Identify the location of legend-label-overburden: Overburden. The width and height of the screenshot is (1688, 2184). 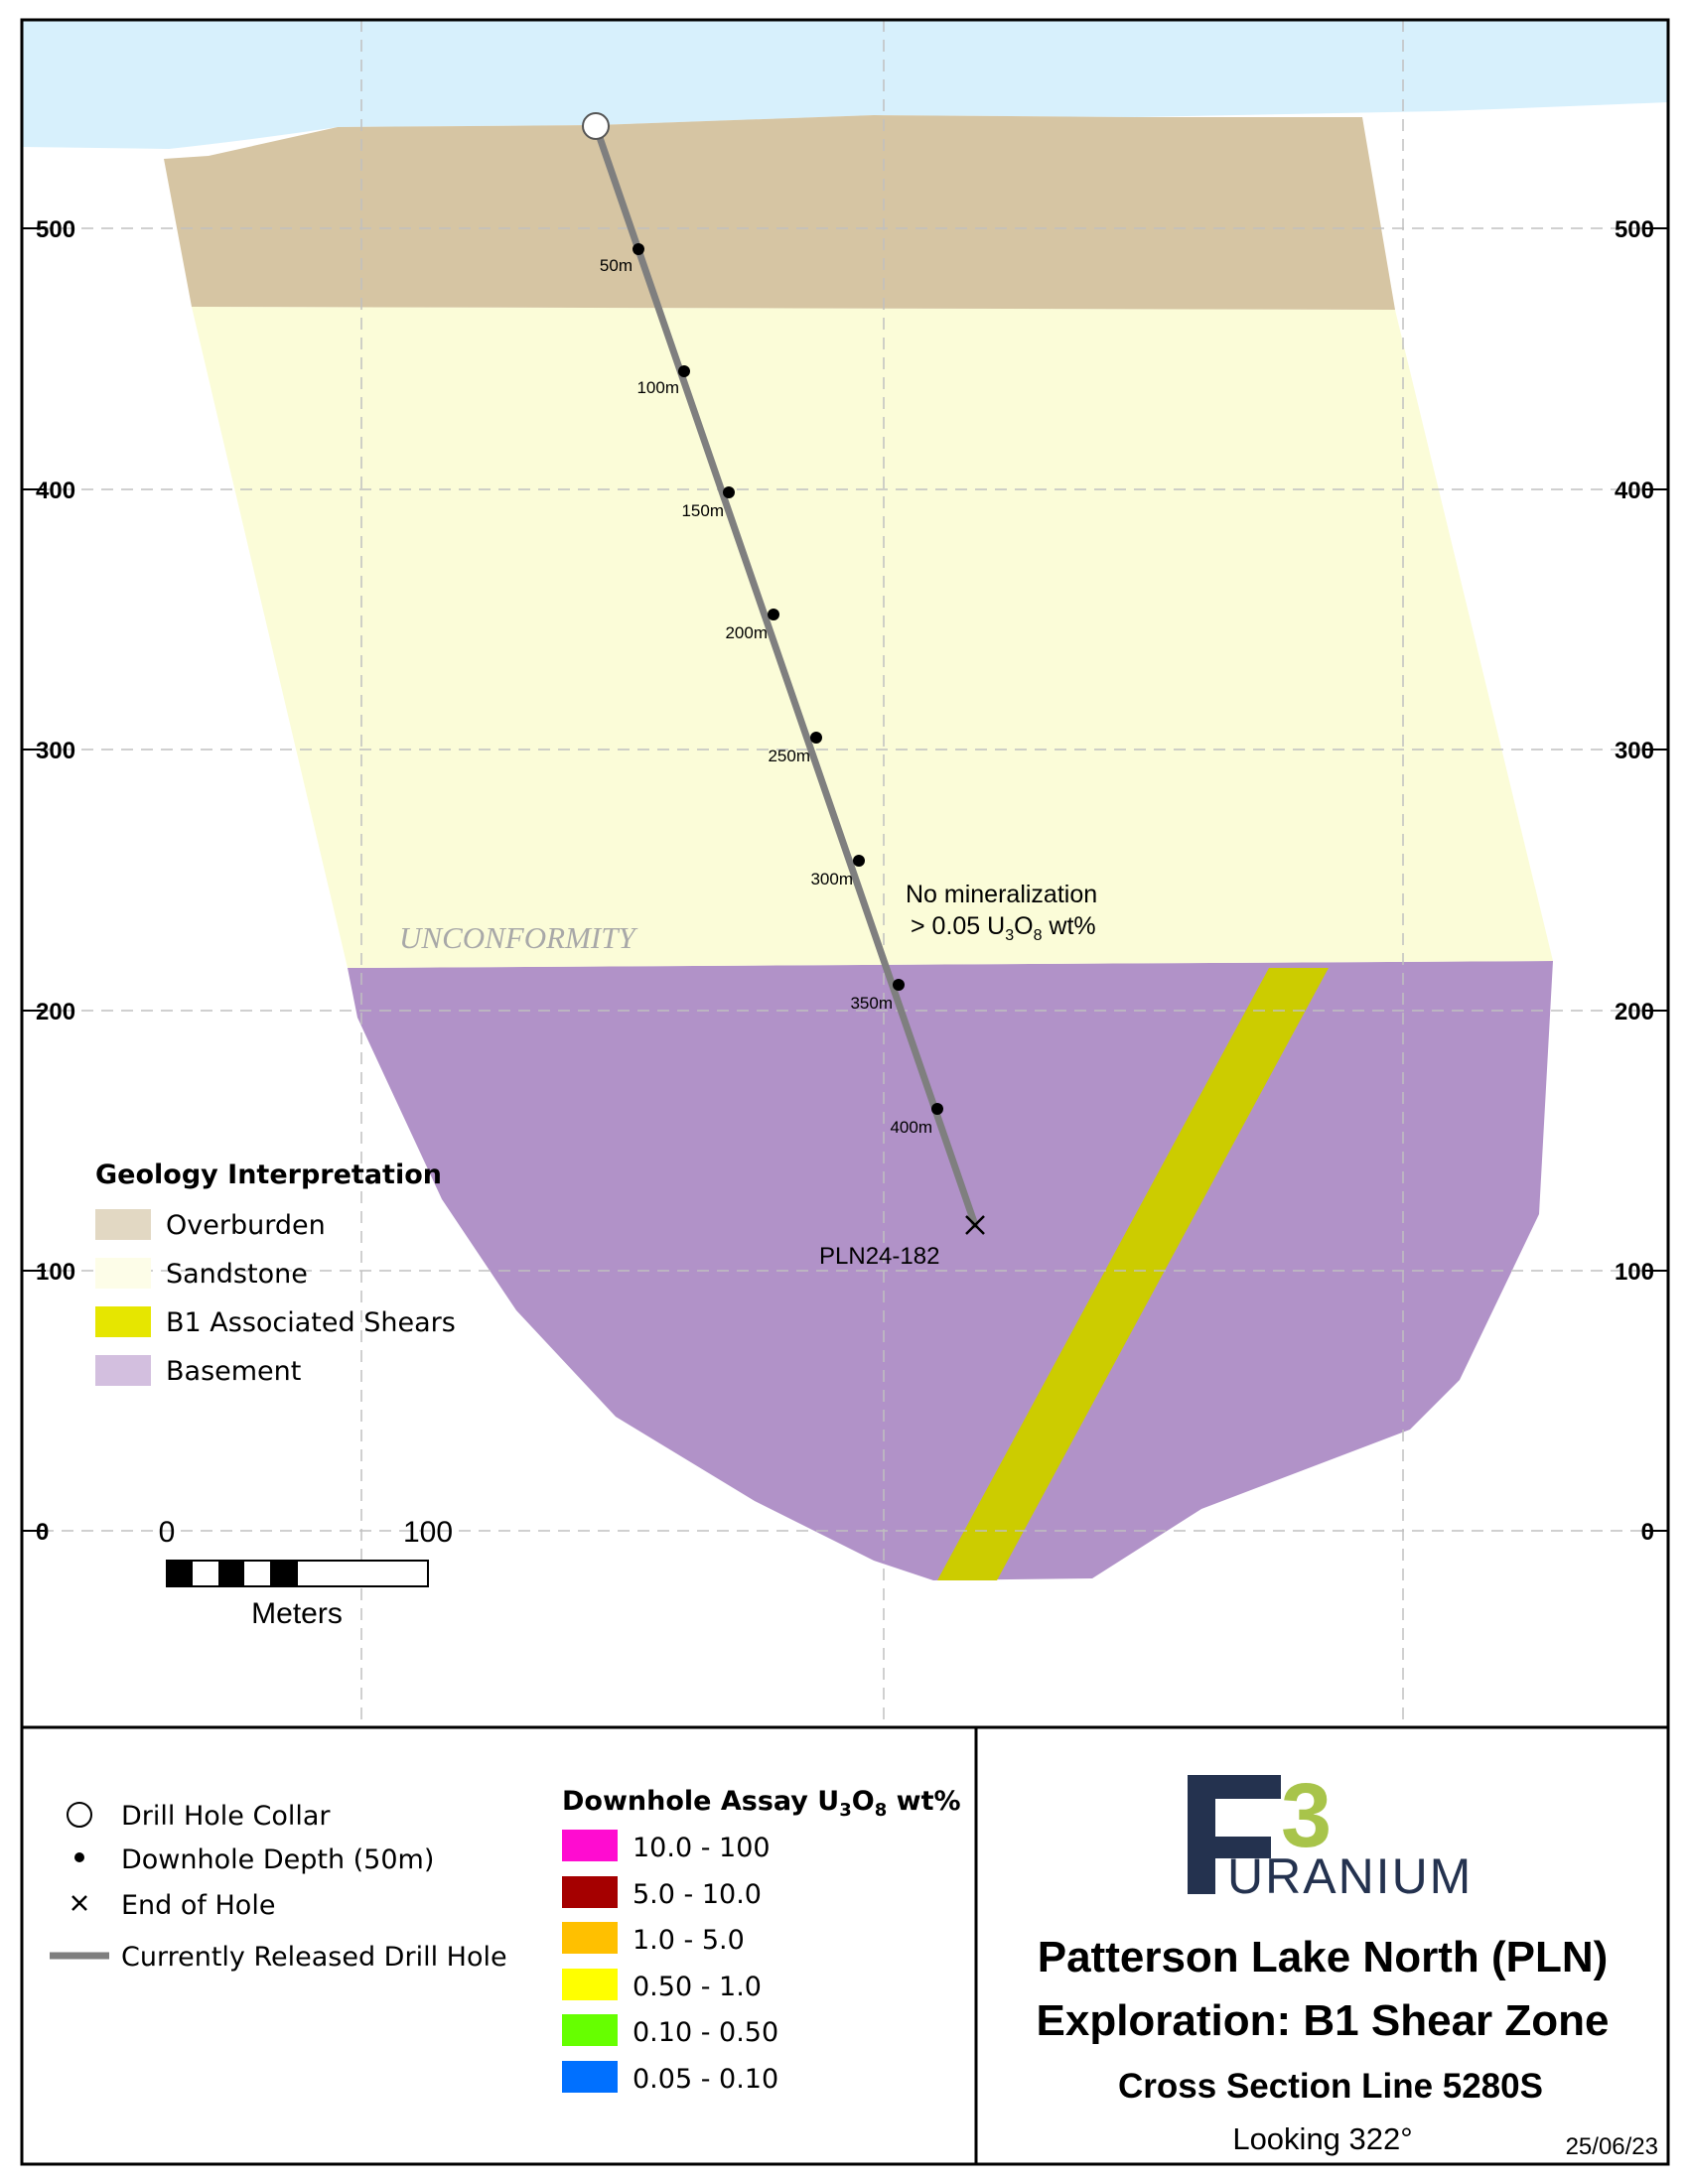
(246, 1225).